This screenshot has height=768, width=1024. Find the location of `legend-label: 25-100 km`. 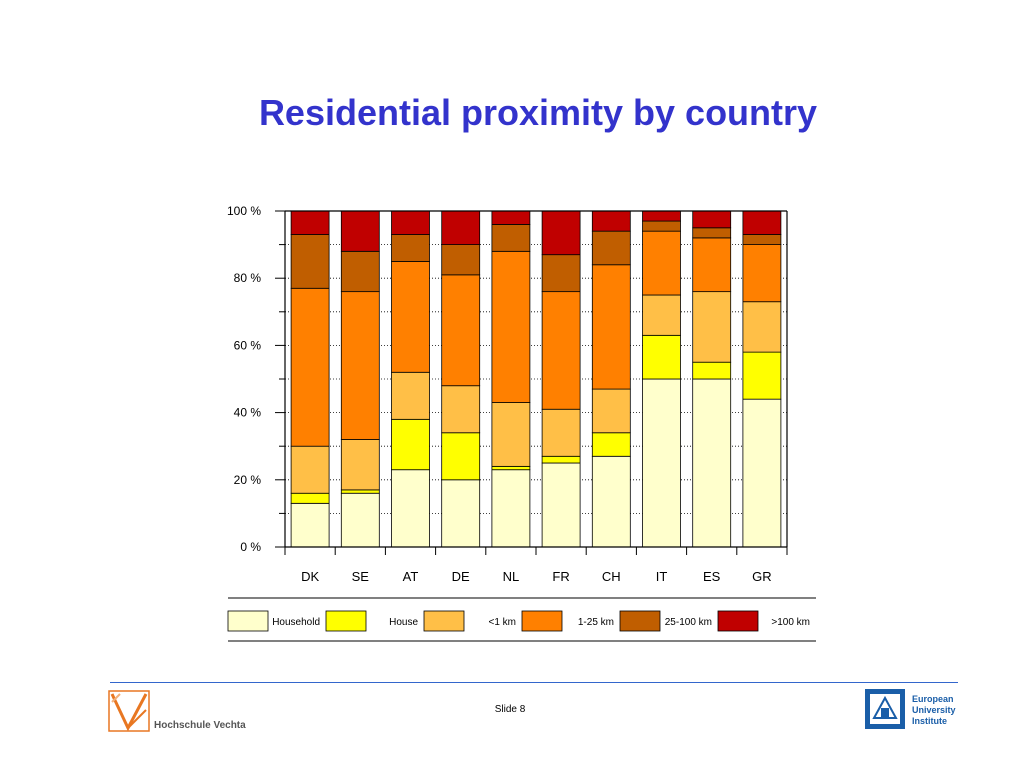

legend-label: 25-100 km is located at coordinates (688, 622).